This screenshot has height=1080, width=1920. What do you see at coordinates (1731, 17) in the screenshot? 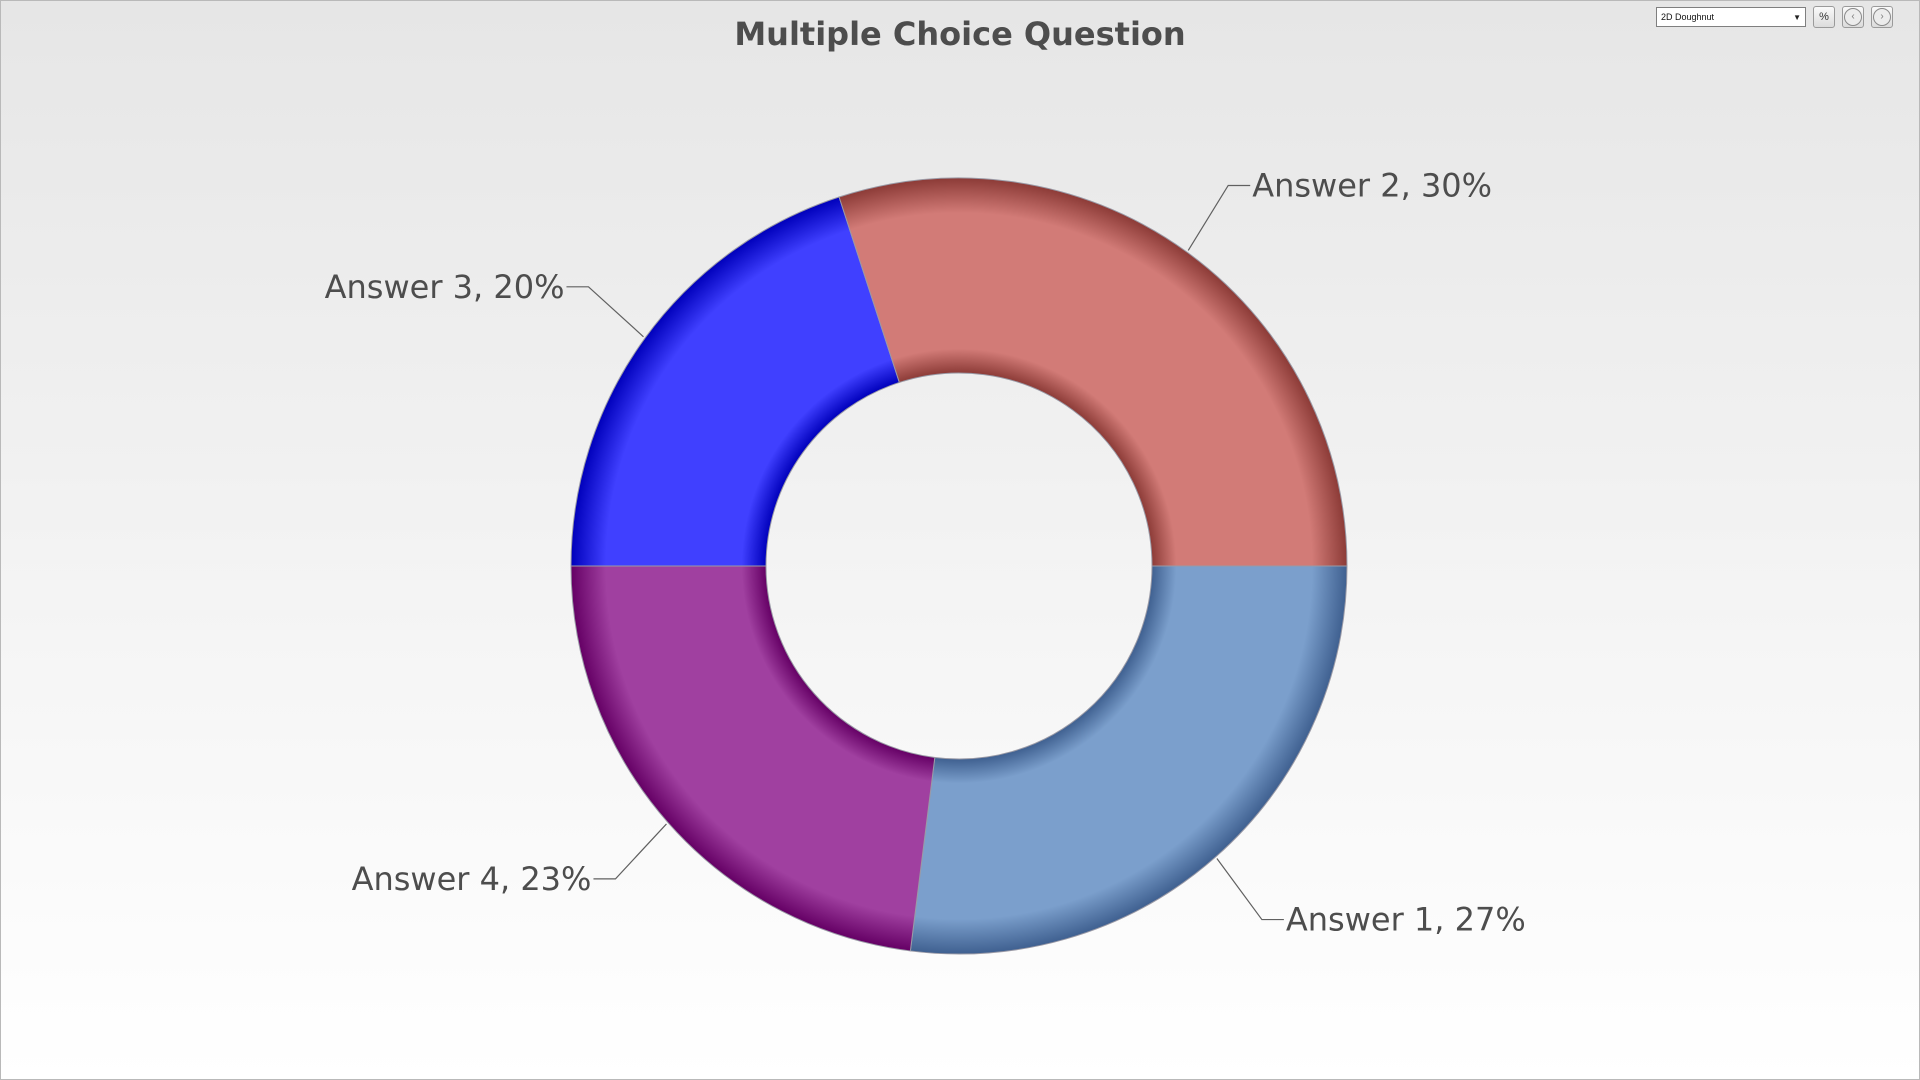
I see `chart-type-select: 2D Doughnut ▼` at bounding box center [1731, 17].